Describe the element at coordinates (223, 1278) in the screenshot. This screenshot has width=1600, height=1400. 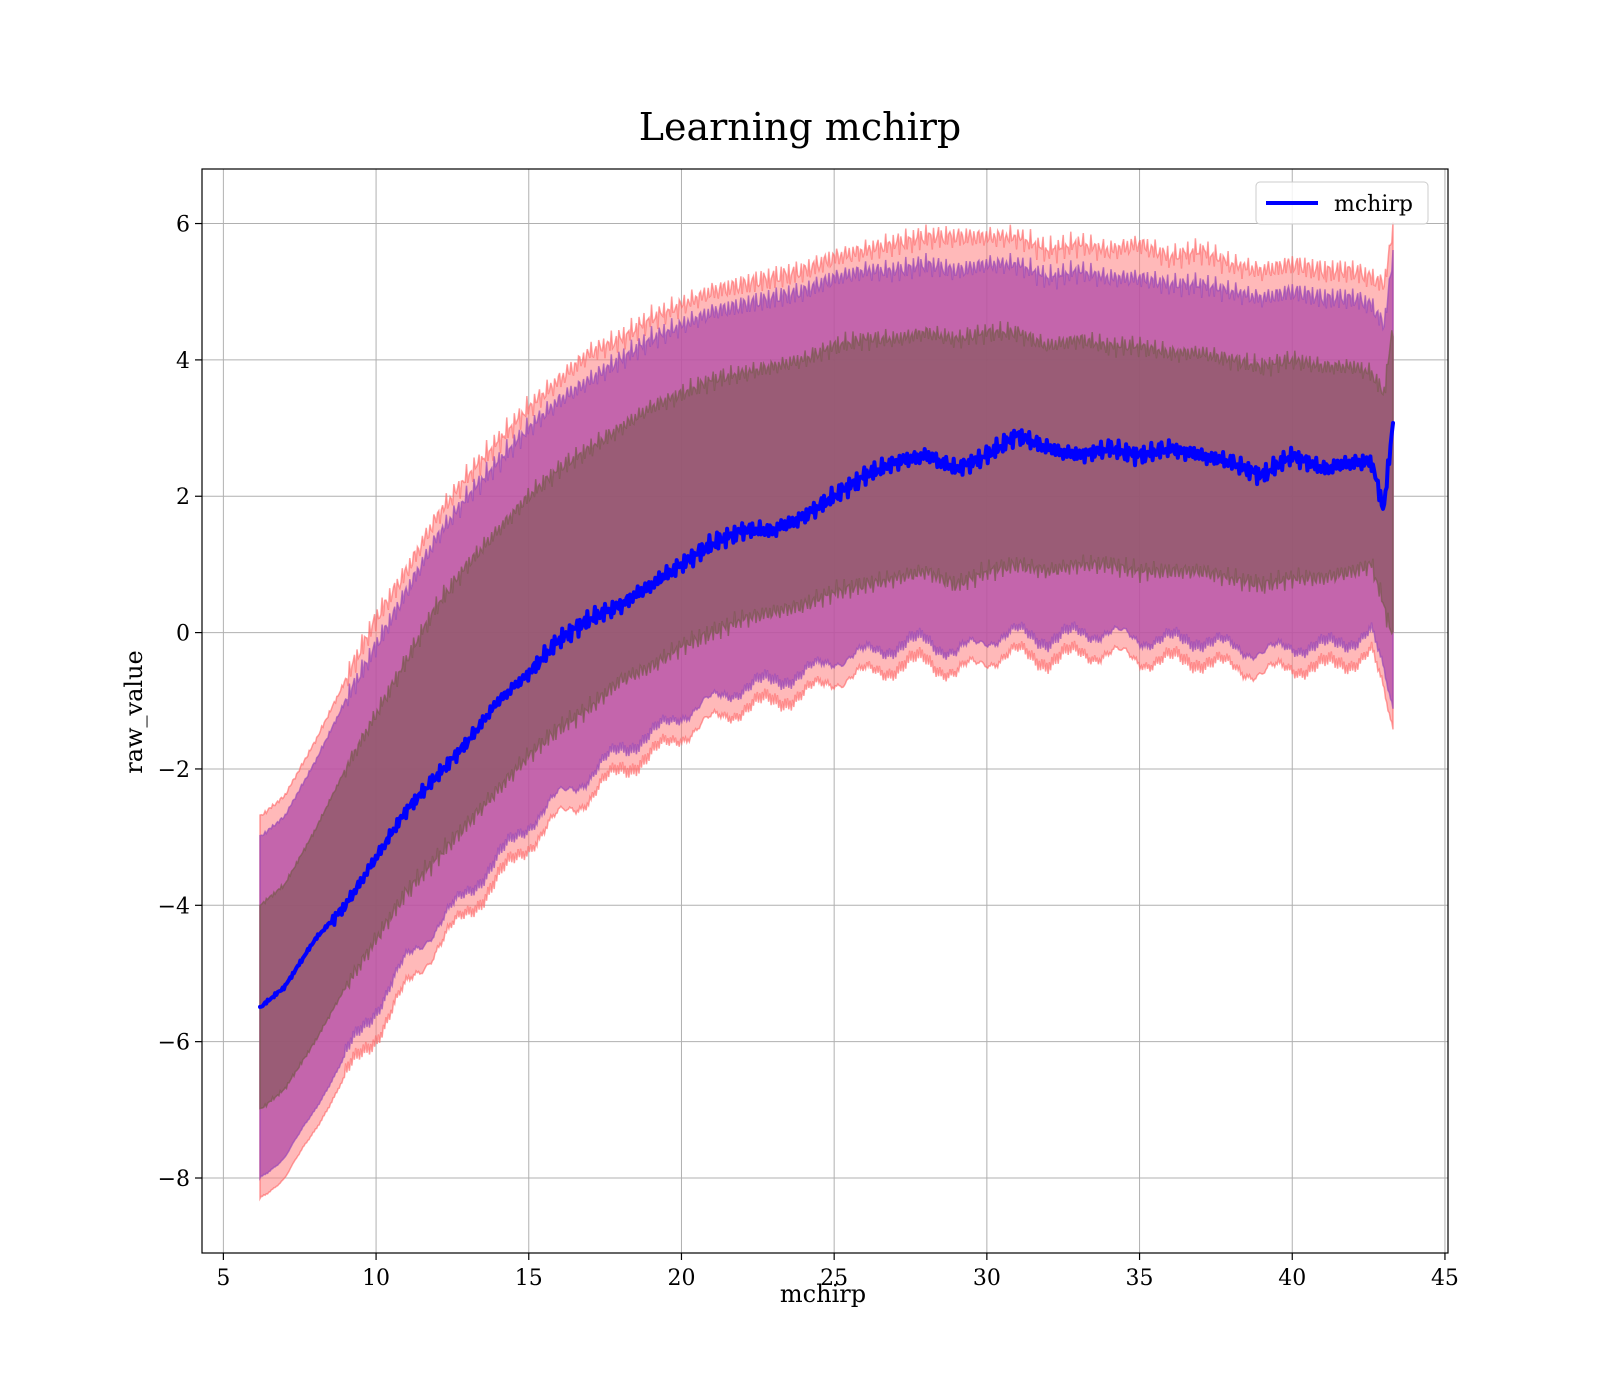
I see `x-tick-label: 5` at that location.